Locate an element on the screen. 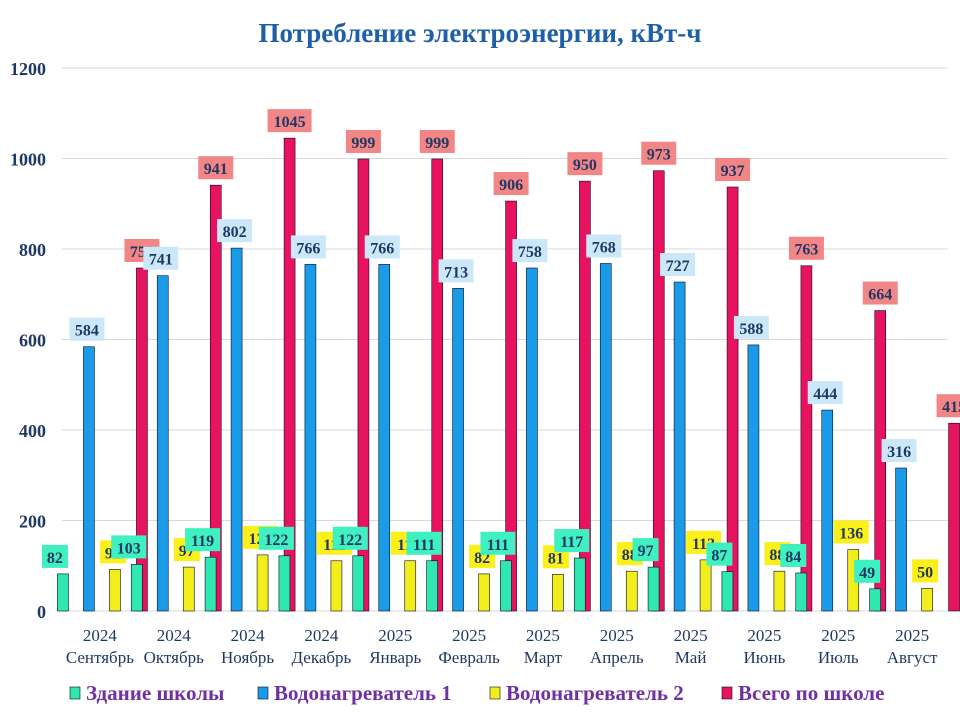  x-tick-month: Июнь is located at coordinates (765, 657).